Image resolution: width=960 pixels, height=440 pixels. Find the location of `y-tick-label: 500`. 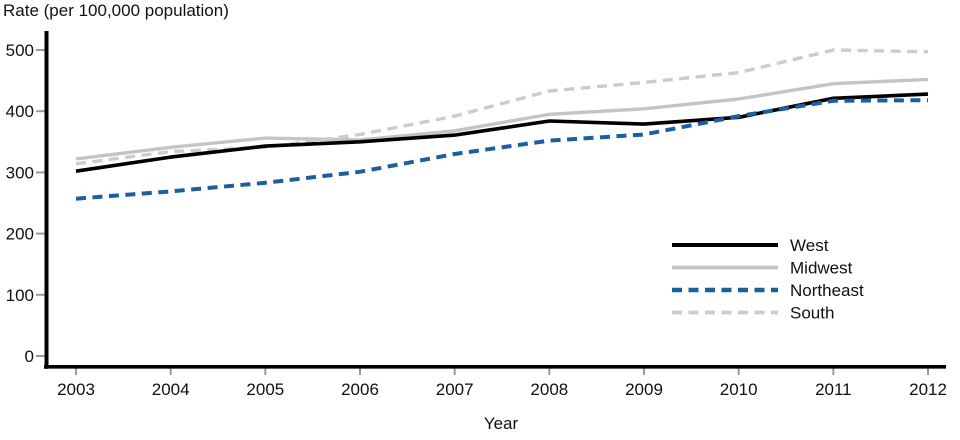

y-tick-label: 500 is located at coordinates (20, 50).